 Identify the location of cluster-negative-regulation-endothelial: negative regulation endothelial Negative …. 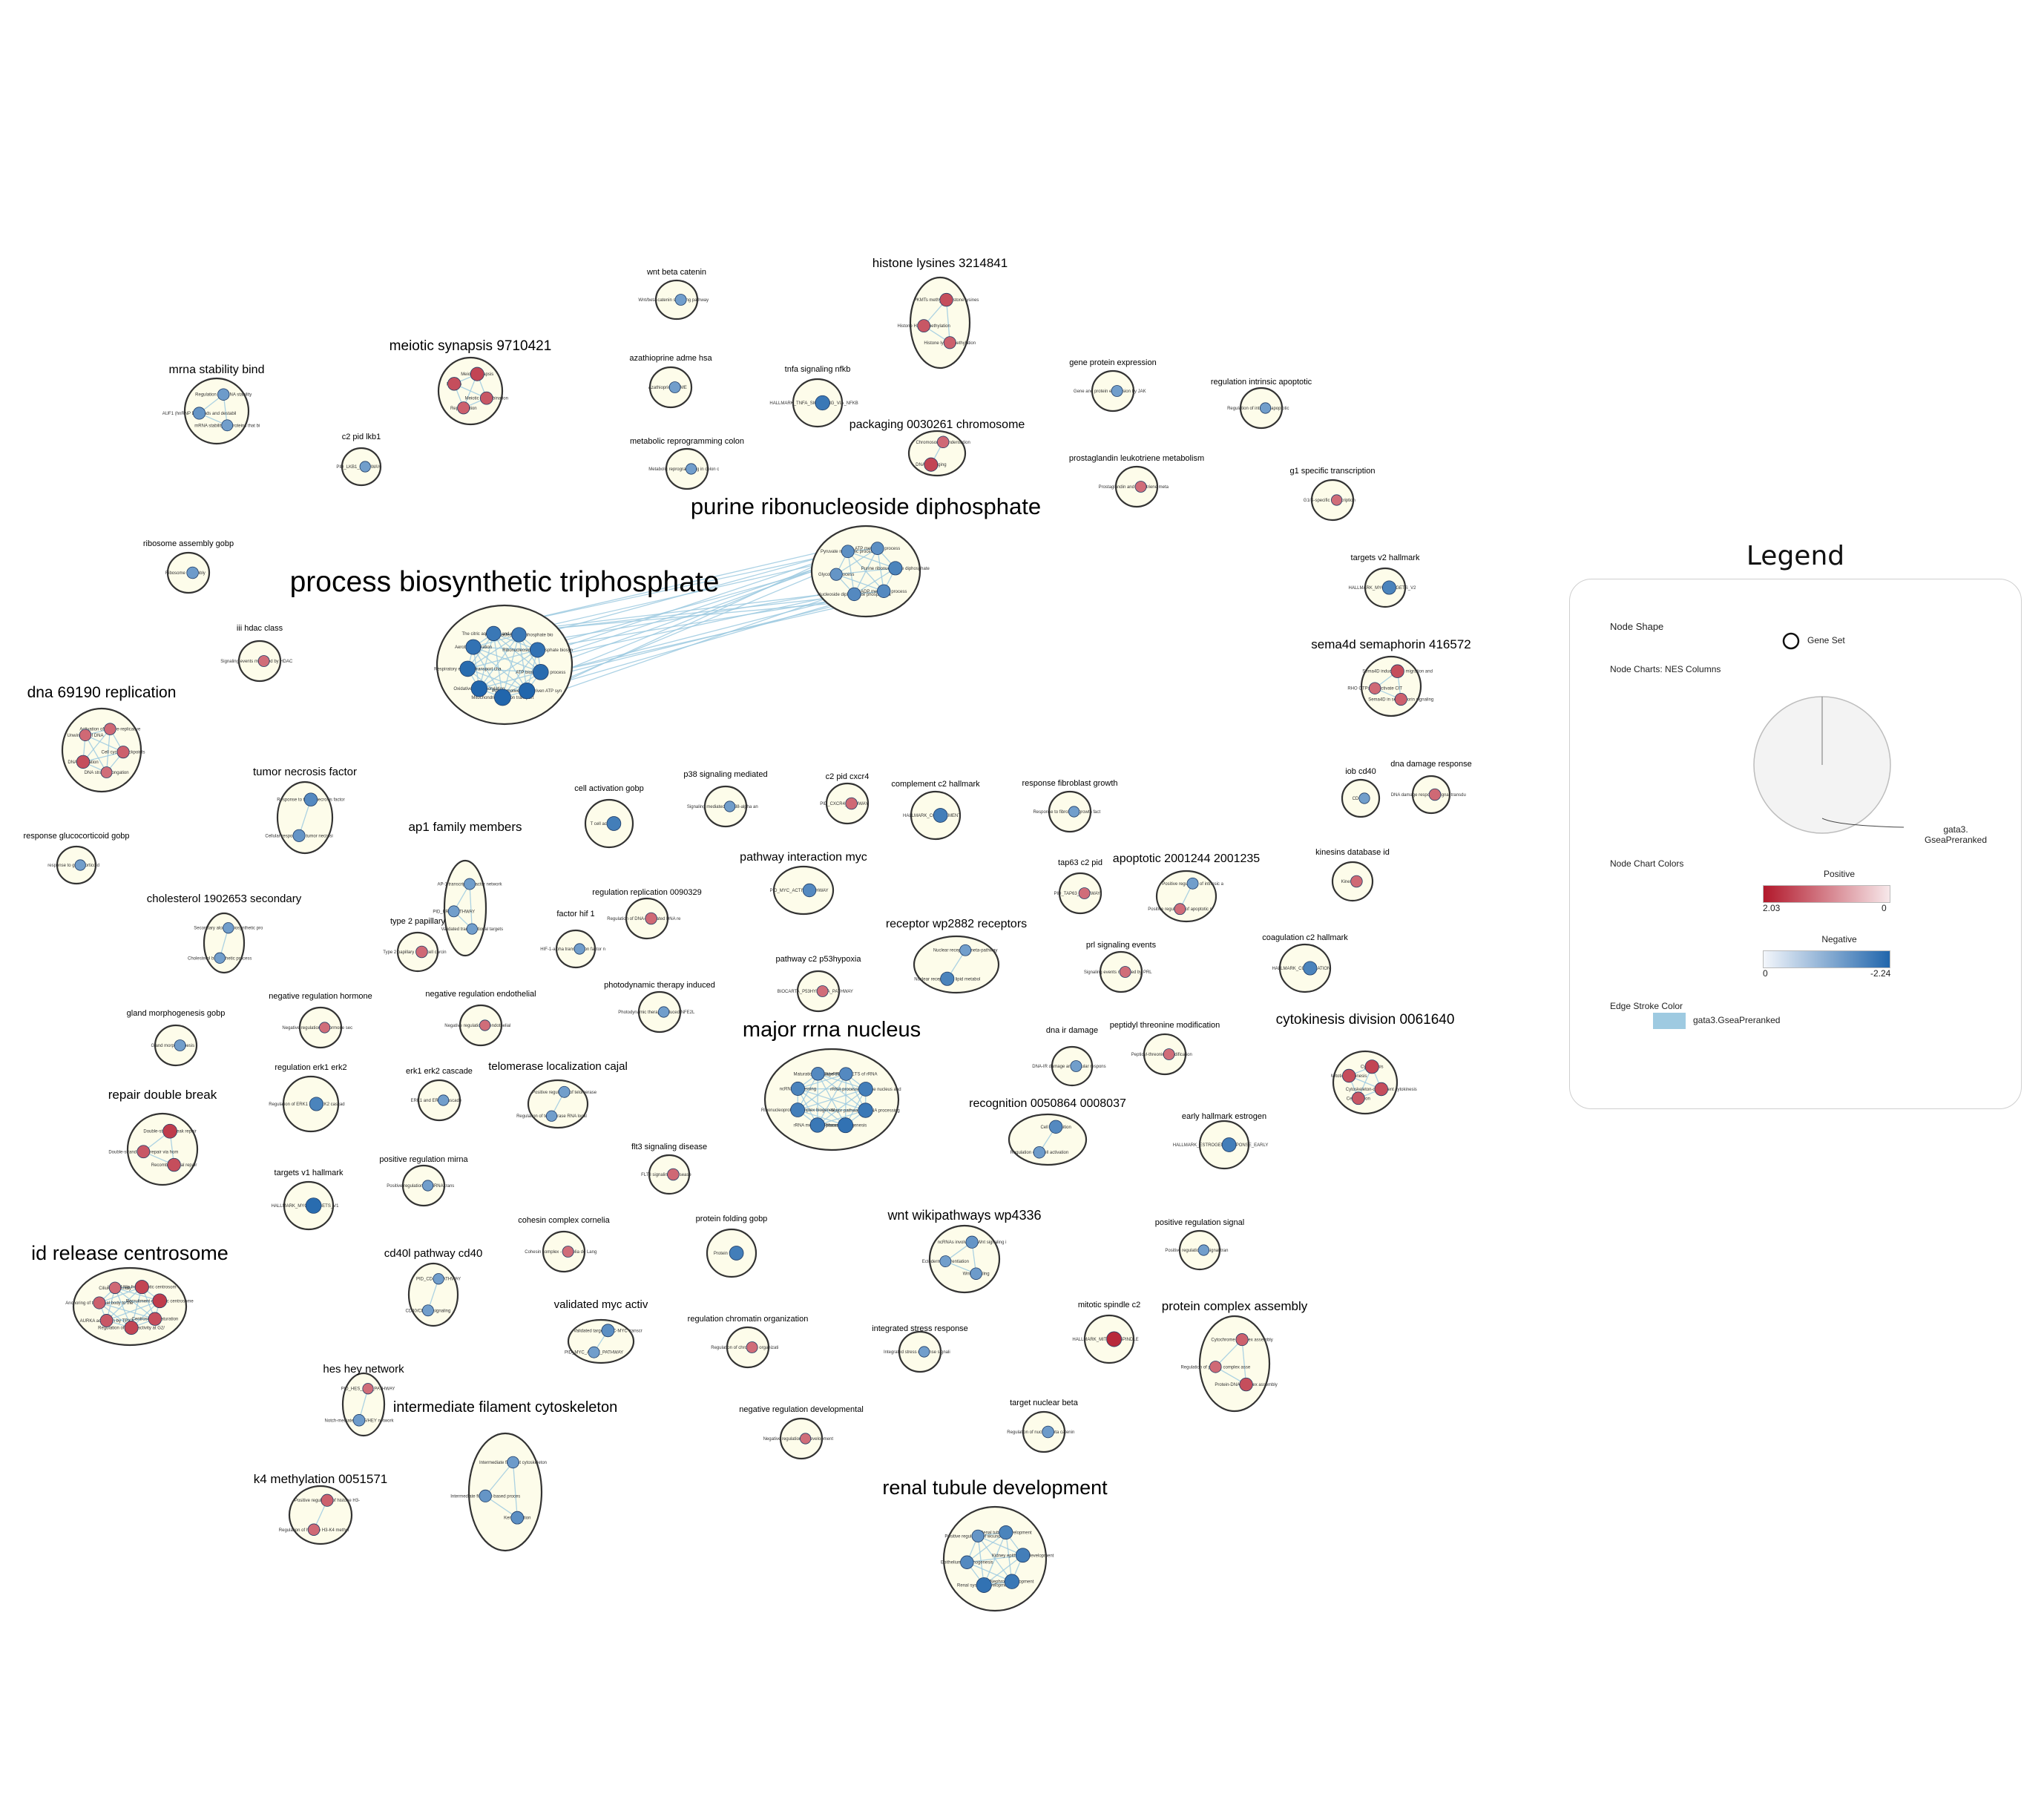
(480, 1018).